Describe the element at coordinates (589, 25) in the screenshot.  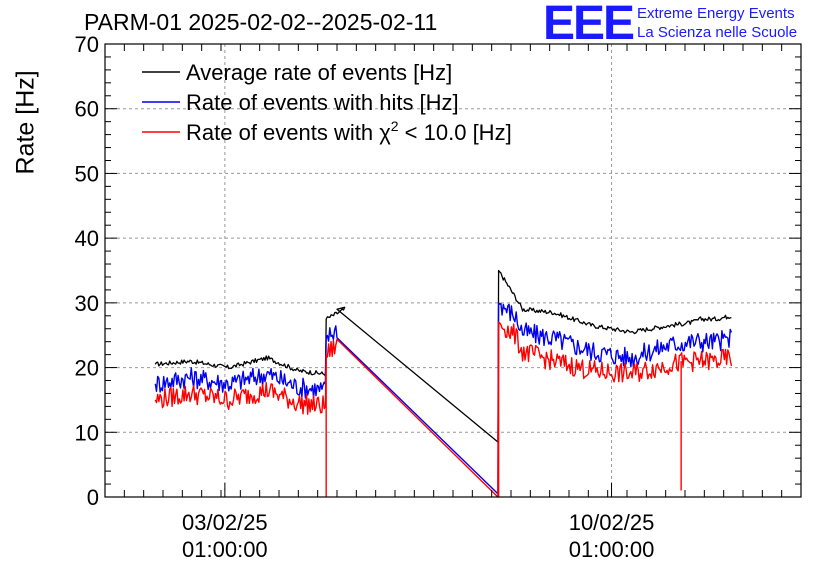
I see `eee-logo: EEE` at that location.